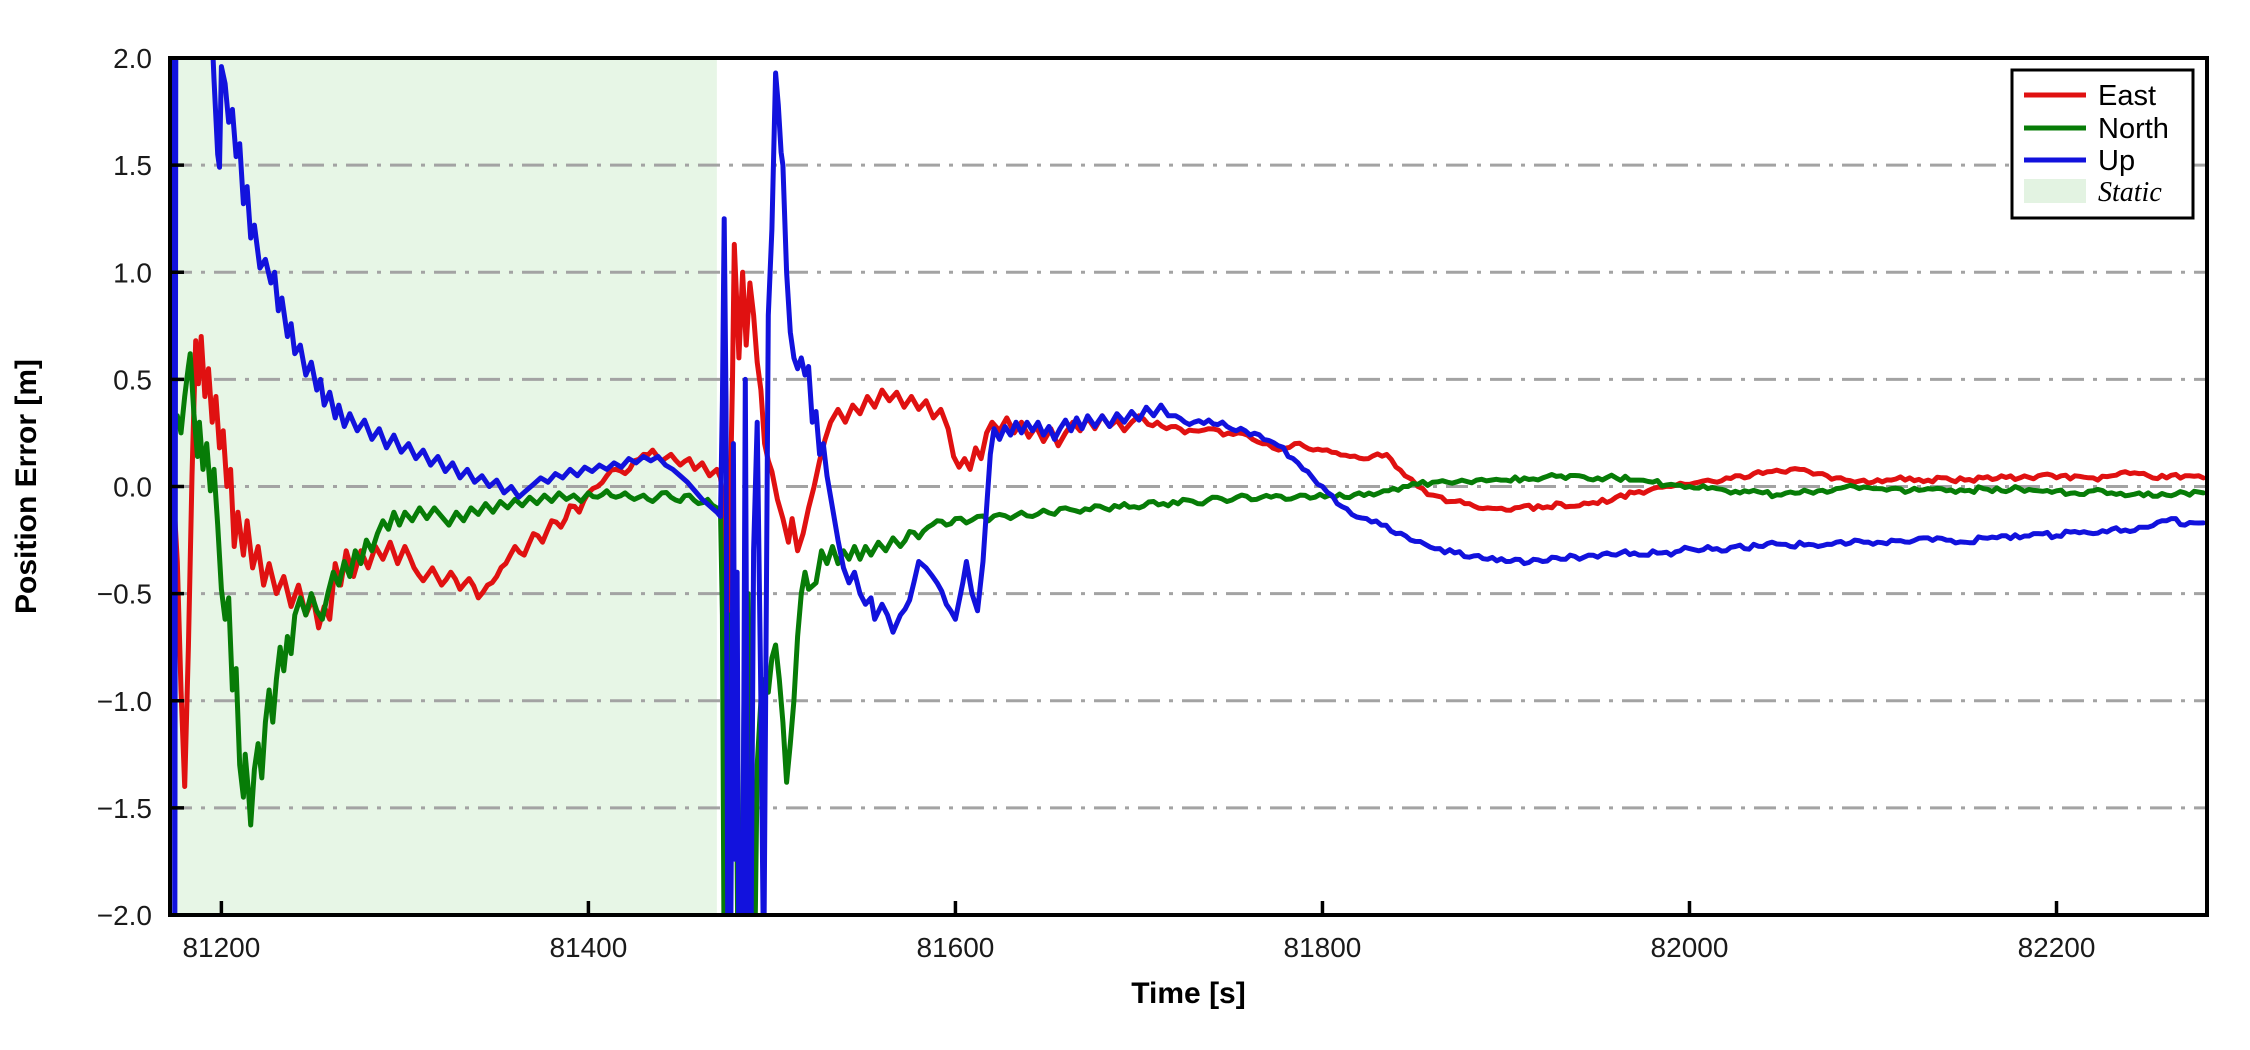 This screenshot has width=2250, height=1050. What do you see at coordinates (1138, 932) in the screenshot?
I see `x-axis-ticks: 81200 81400 81600 81800 82000 82200` at bounding box center [1138, 932].